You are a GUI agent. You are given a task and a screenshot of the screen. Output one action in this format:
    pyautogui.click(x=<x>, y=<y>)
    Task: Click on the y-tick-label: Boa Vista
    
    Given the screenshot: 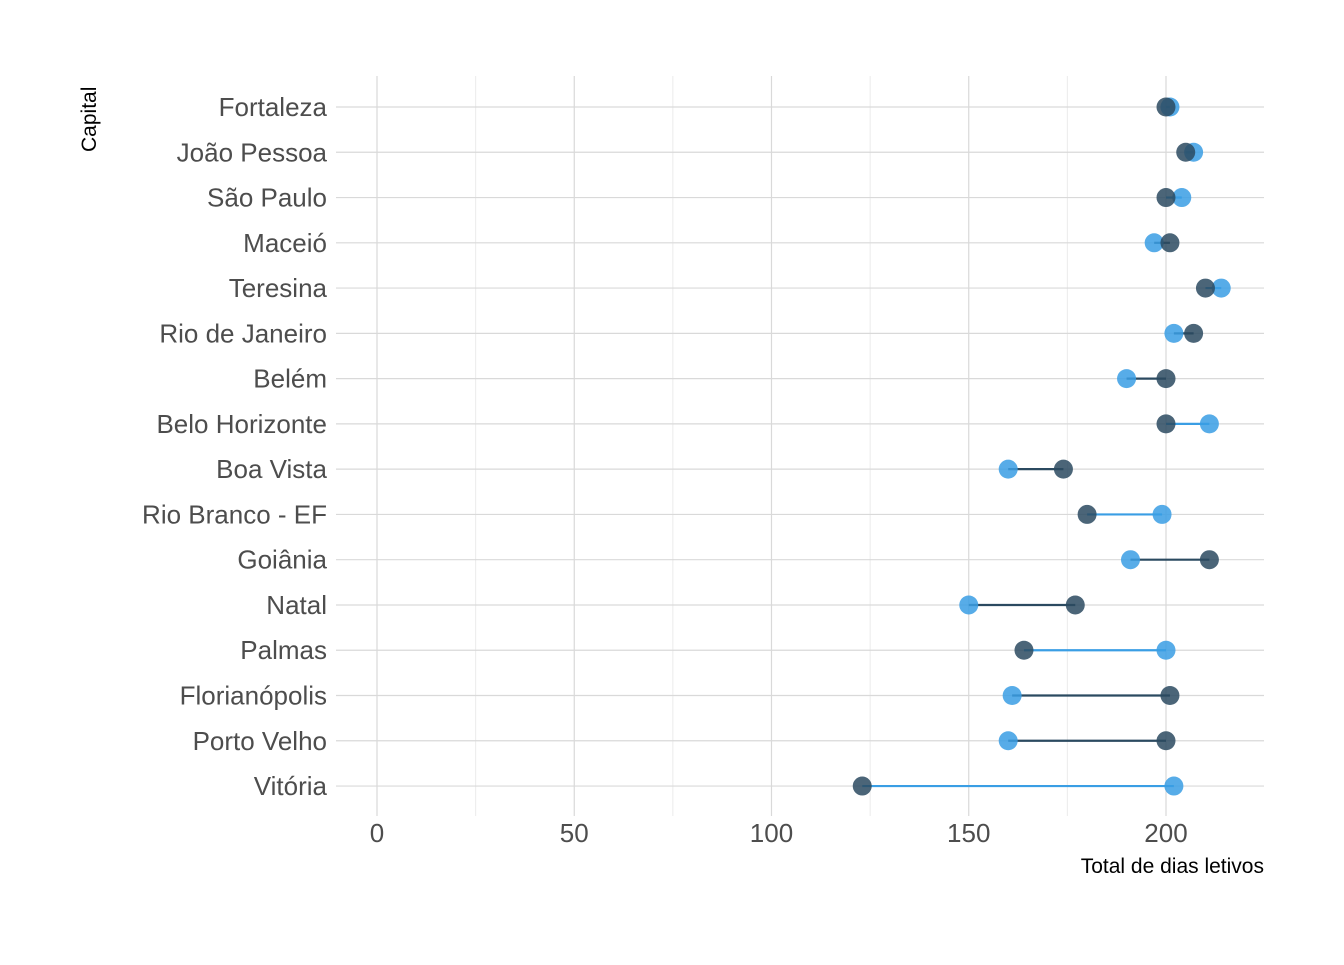 What is the action you would take?
    pyautogui.click(x=271, y=469)
    